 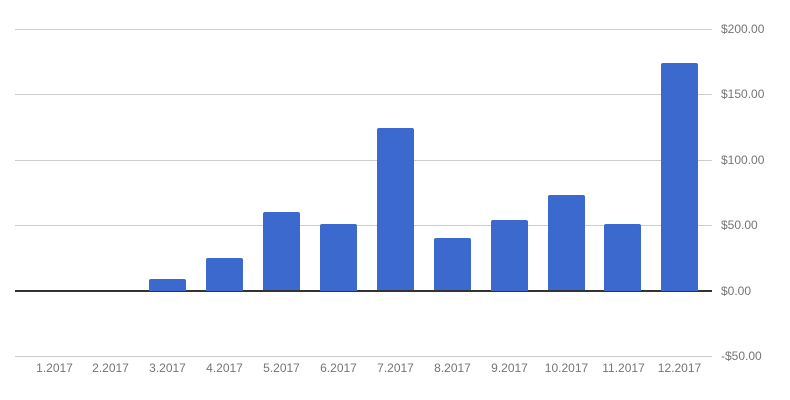 What do you see at coordinates (167, 285) in the screenshot?
I see `bar-3.2017` at bounding box center [167, 285].